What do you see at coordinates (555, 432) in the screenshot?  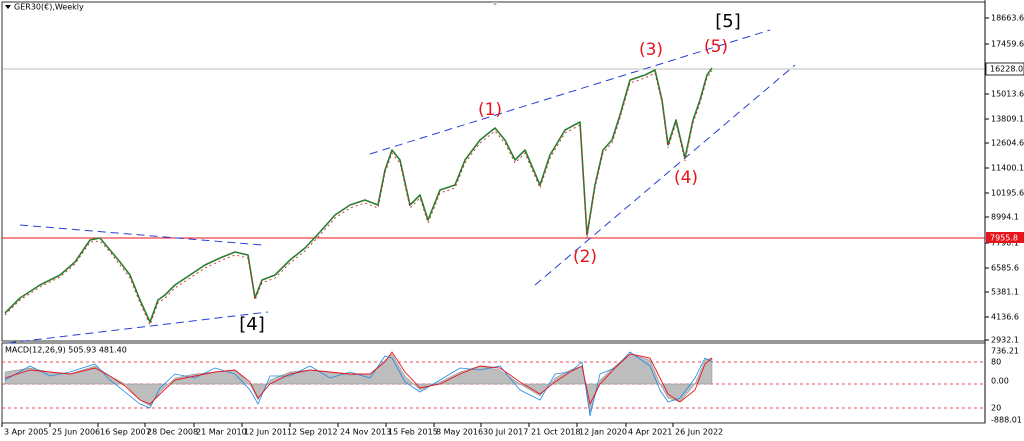 I see `date-label: 21 Oct 2018` at bounding box center [555, 432].